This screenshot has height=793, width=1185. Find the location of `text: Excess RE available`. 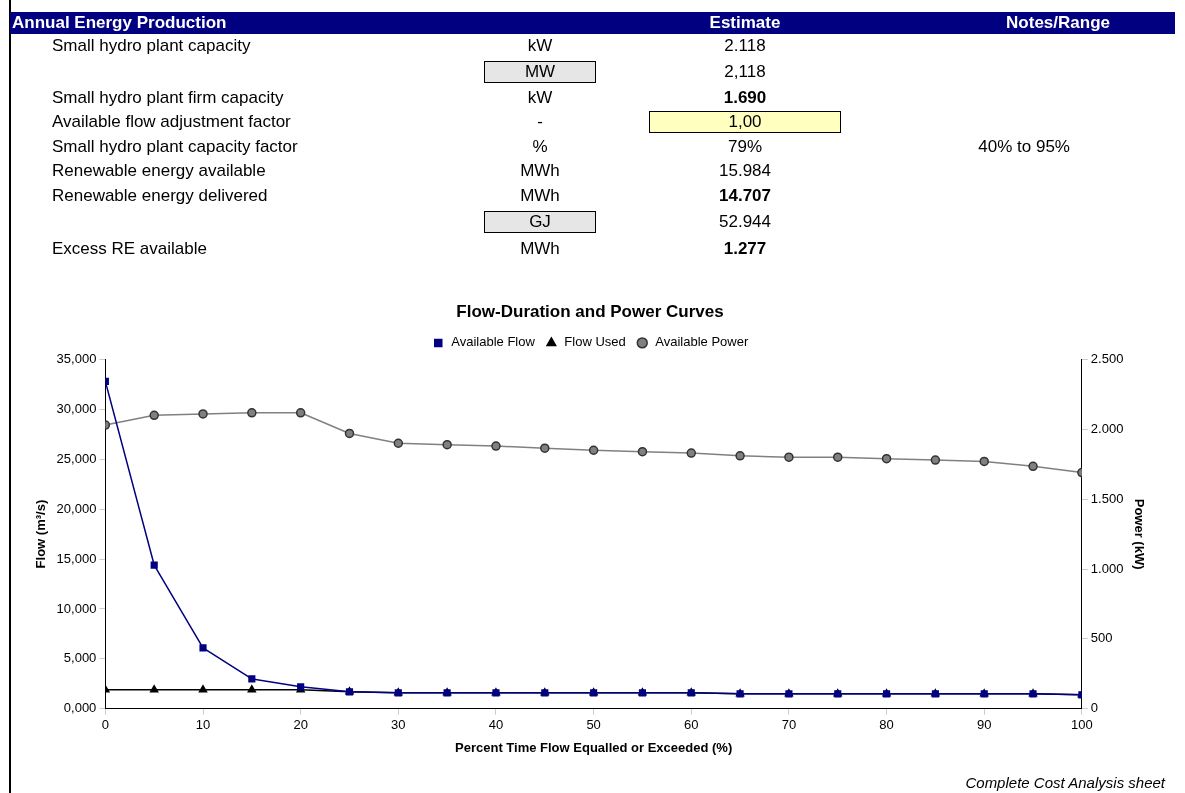

text: Excess RE available is located at coordinates (129, 248).